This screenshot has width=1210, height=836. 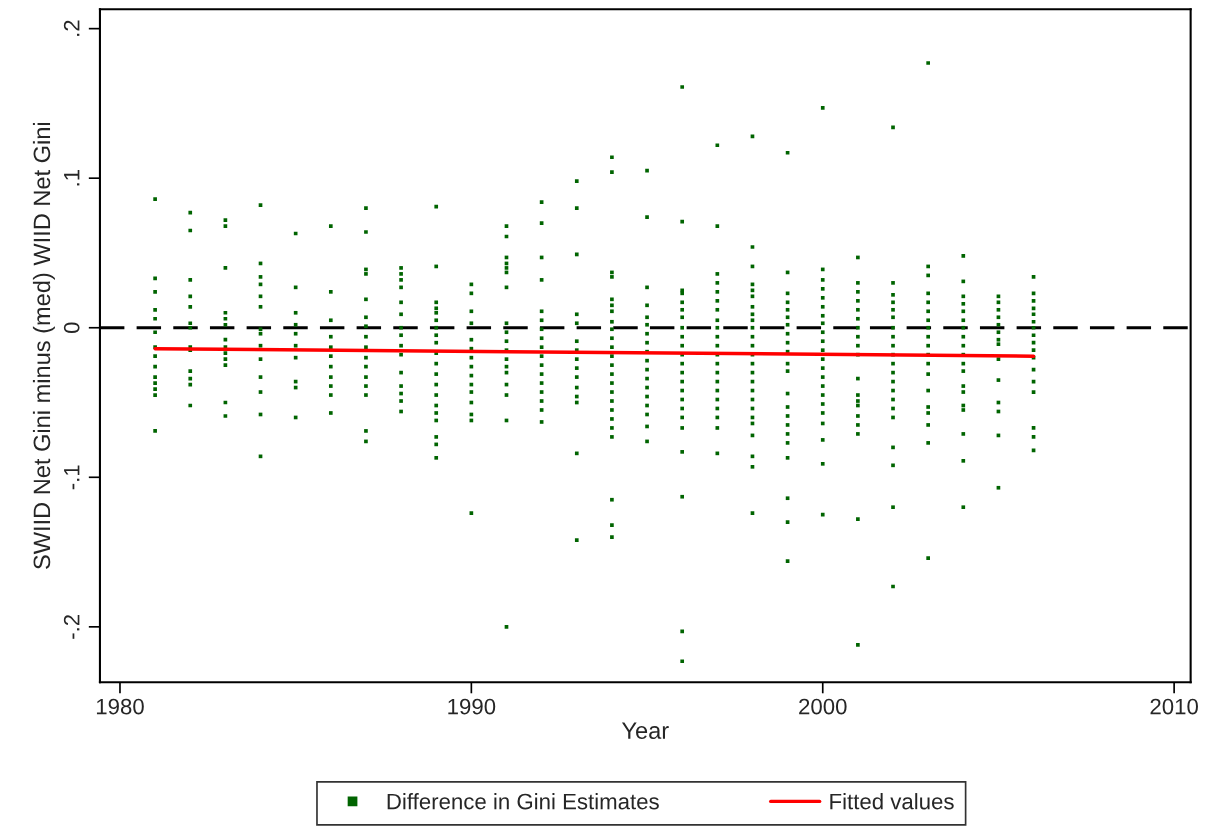 What do you see at coordinates (43, 345) in the screenshot?
I see `y-axis-title: SWIID Net Gini minus (med) WIID Net Gini` at bounding box center [43, 345].